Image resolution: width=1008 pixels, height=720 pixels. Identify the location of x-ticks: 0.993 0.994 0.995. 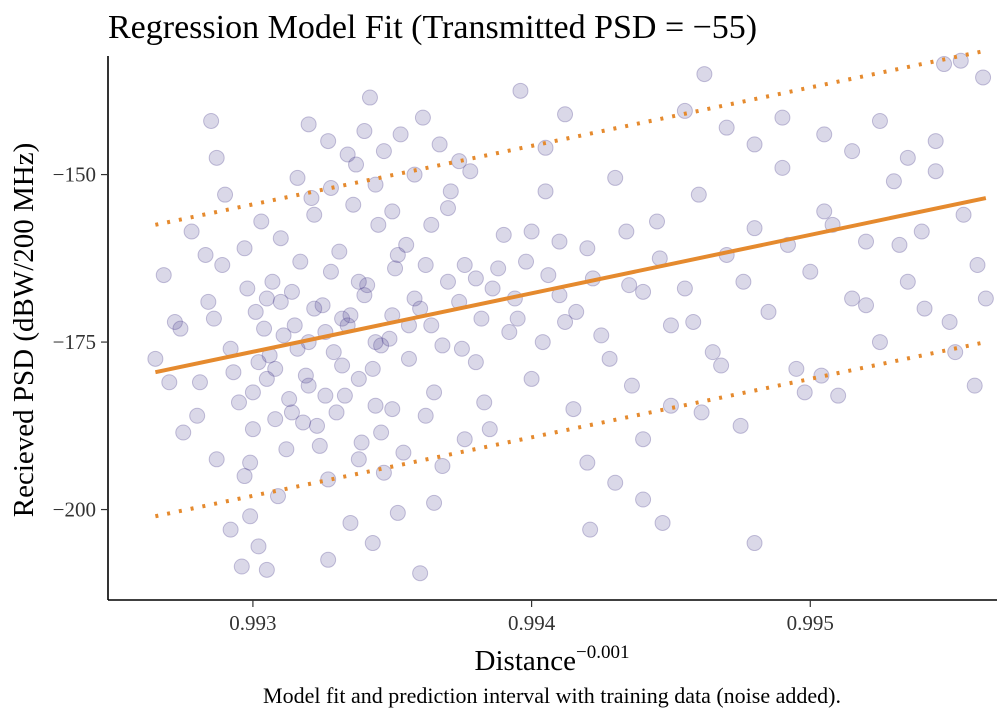
(531, 617).